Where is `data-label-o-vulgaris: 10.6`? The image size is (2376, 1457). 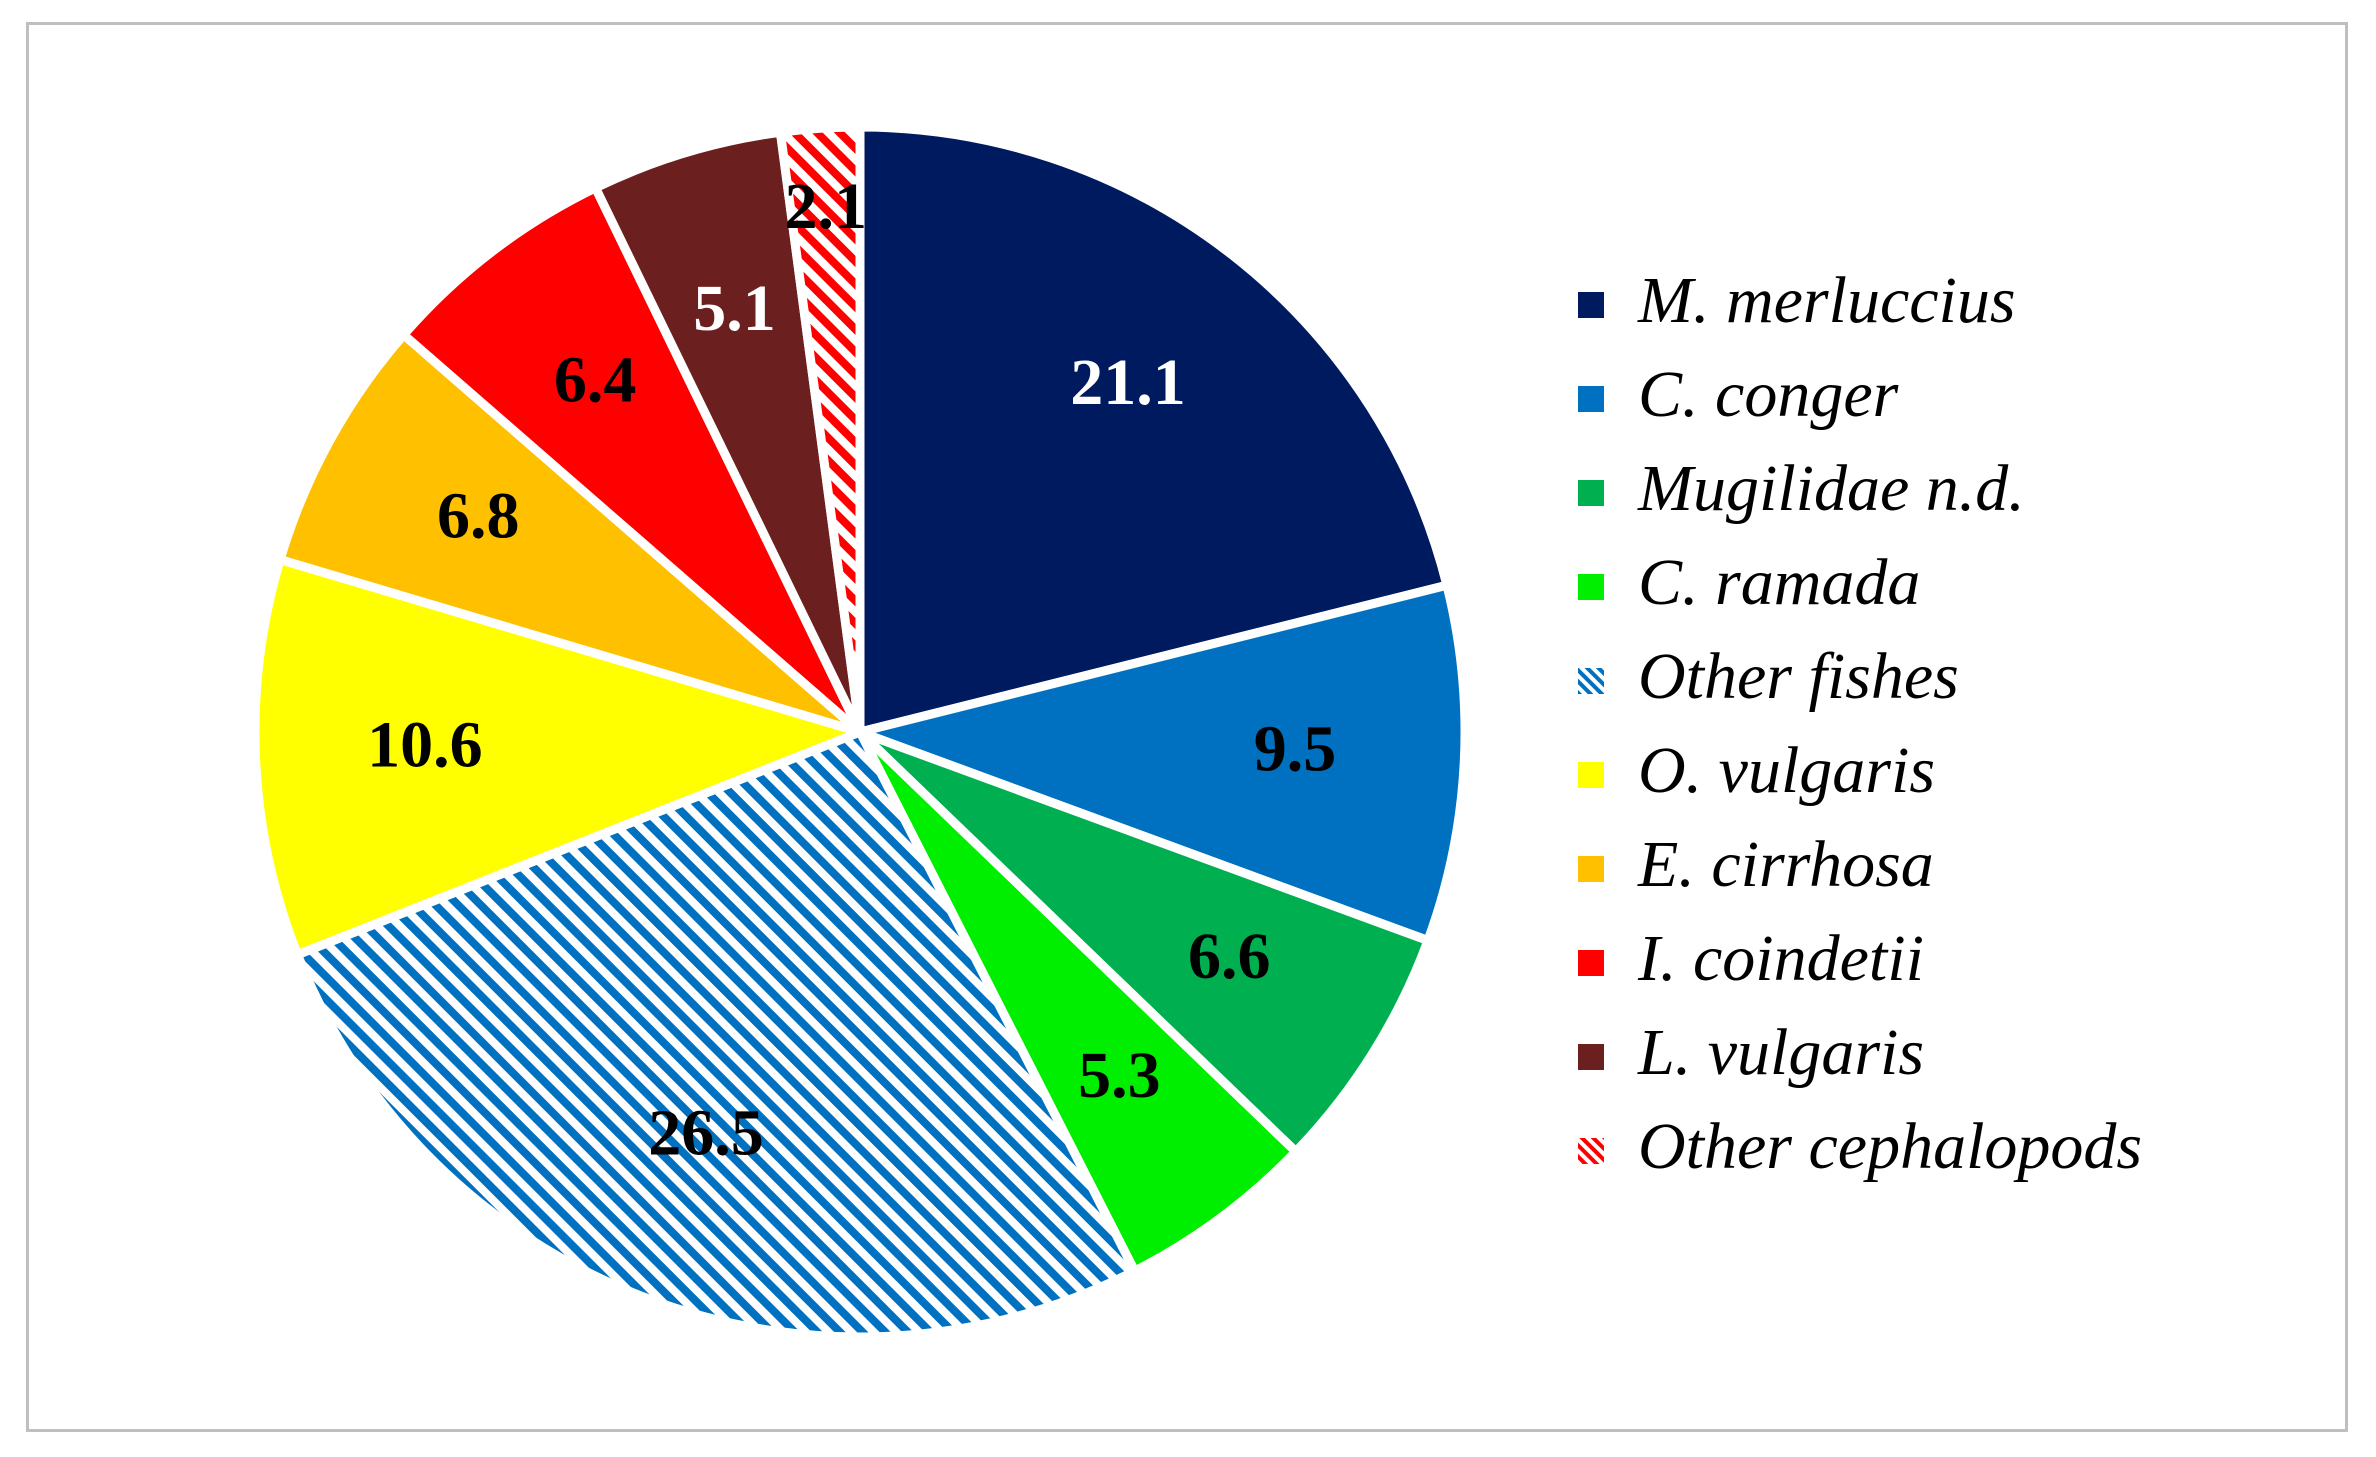 data-label-o-vulgaris: 10.6 is located at coordinates (425, 744).